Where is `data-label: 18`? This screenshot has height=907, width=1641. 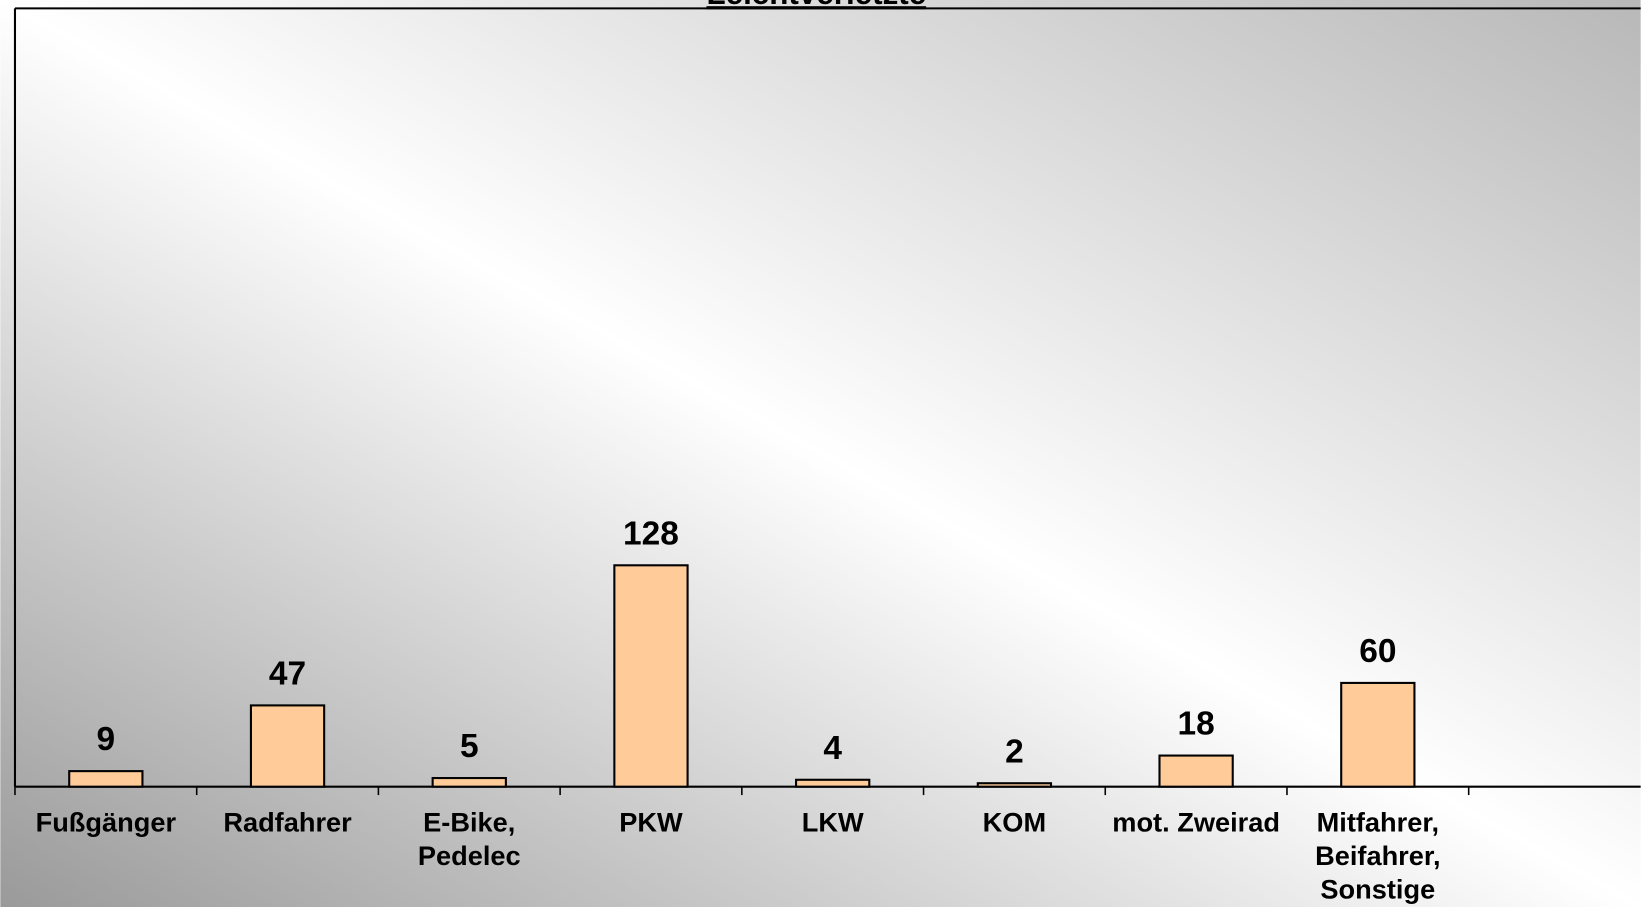
data-label: 18 is located at coordinates (1195, 724).